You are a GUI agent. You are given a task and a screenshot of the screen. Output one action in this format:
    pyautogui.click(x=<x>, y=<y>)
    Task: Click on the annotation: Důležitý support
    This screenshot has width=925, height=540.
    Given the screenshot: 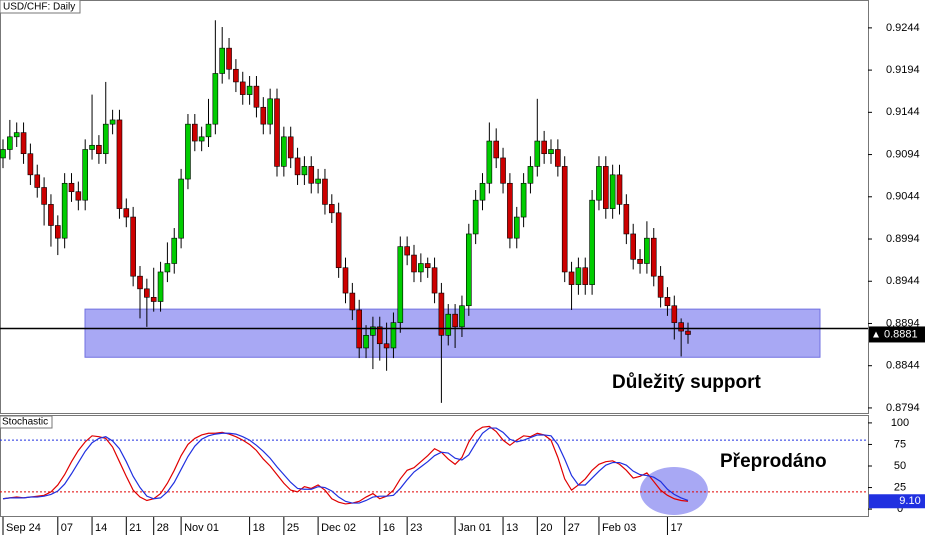 What is the action you would take?
    pyautogui.click(x=687, y=382)
    